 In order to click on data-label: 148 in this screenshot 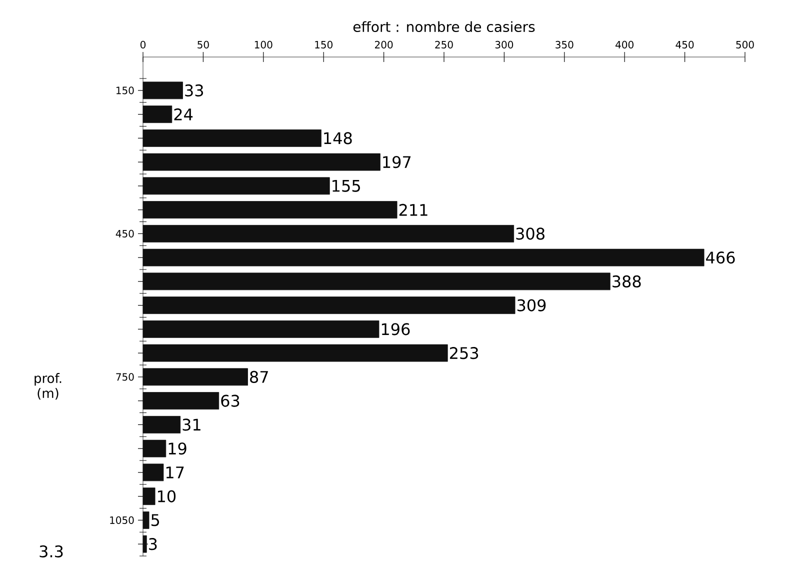, I will do `click(338, 138)`.